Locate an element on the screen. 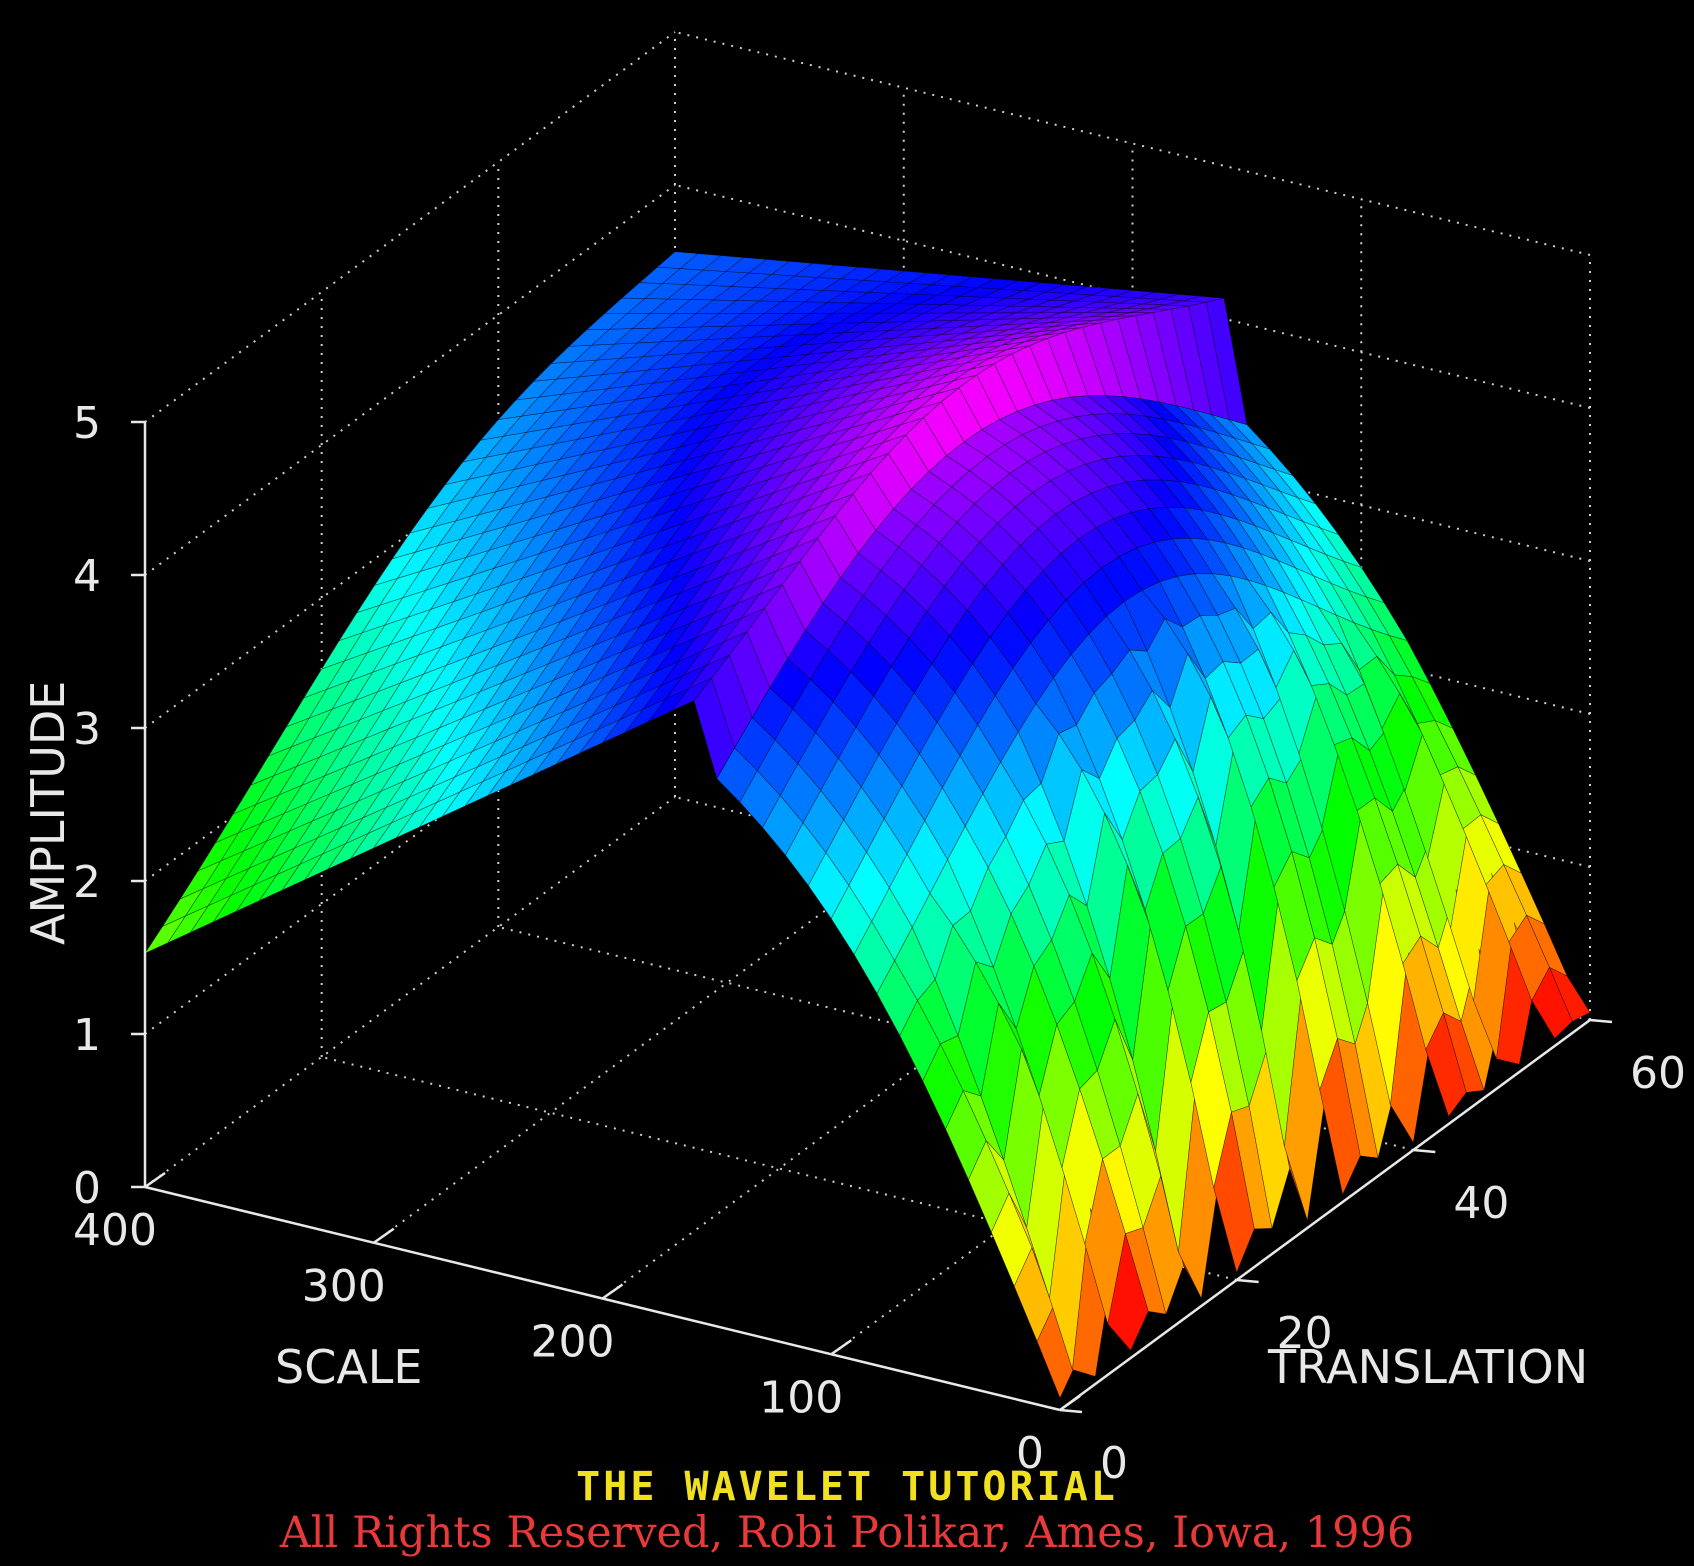  scale-axis-label: SCALE is located at coordinates (348, 1367).